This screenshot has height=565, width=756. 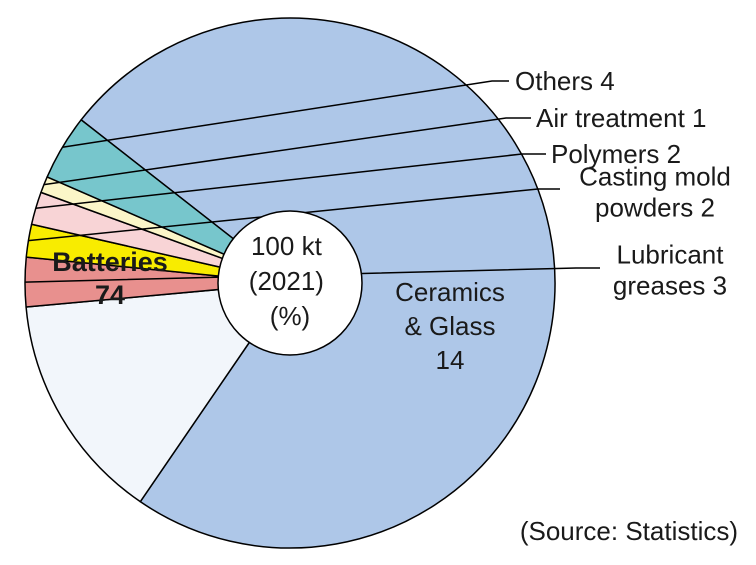 I want to click on slice-label-line: Air treatment 1, so click(x=621, y=118).